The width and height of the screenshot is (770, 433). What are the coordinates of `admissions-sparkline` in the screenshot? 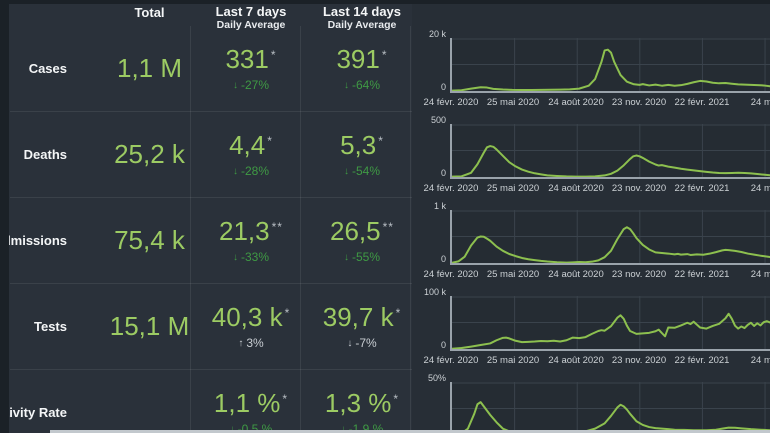 It's located at (610, 237).